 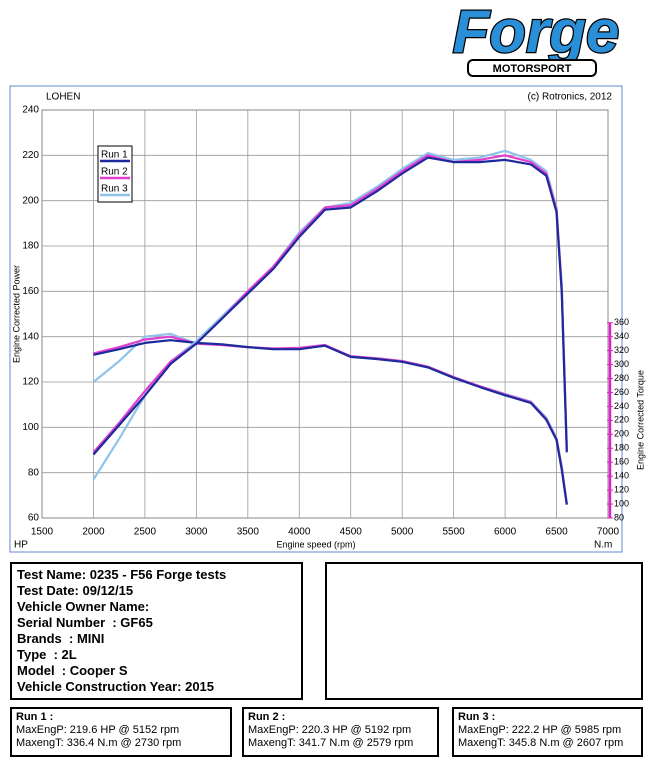 I want to click on info-line: Vehicle Owner Name:, so click(x=83, y=606).